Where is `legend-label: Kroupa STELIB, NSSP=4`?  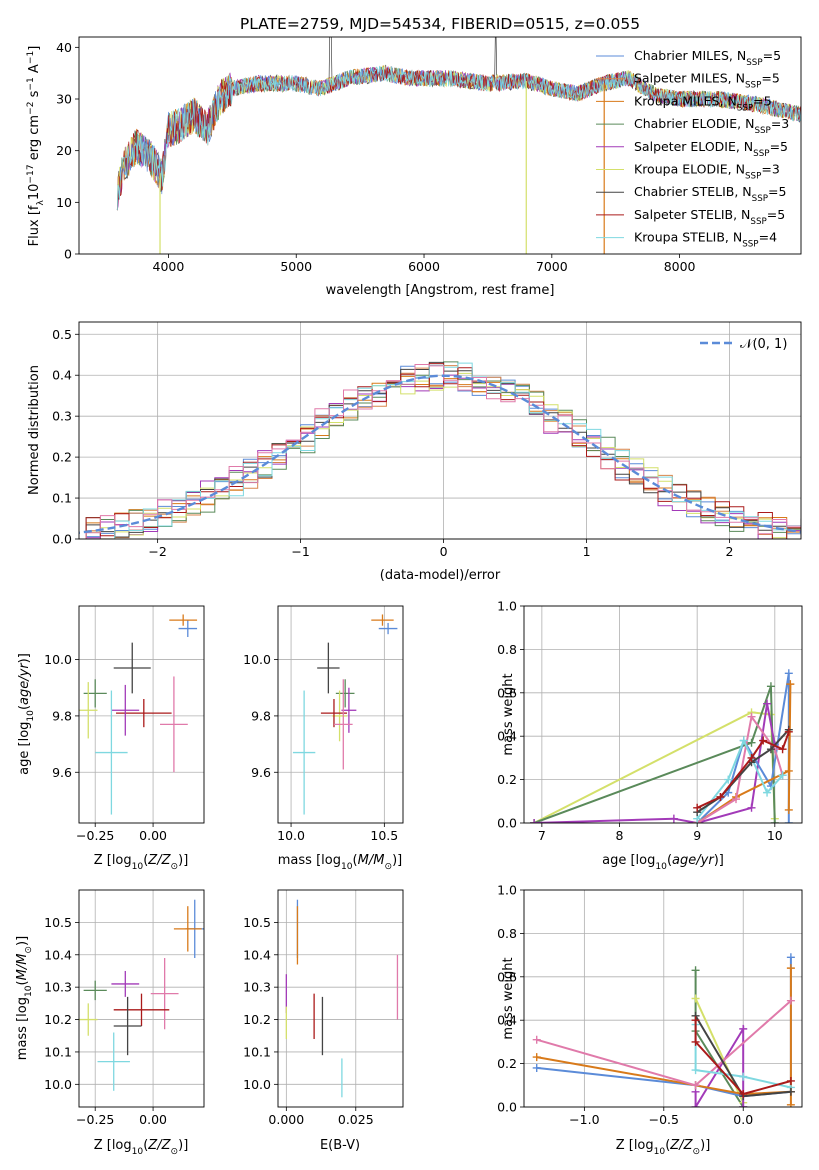
legend-label: Kroupa STELIB, NSSP=4 is located at coordinates (705, 240).